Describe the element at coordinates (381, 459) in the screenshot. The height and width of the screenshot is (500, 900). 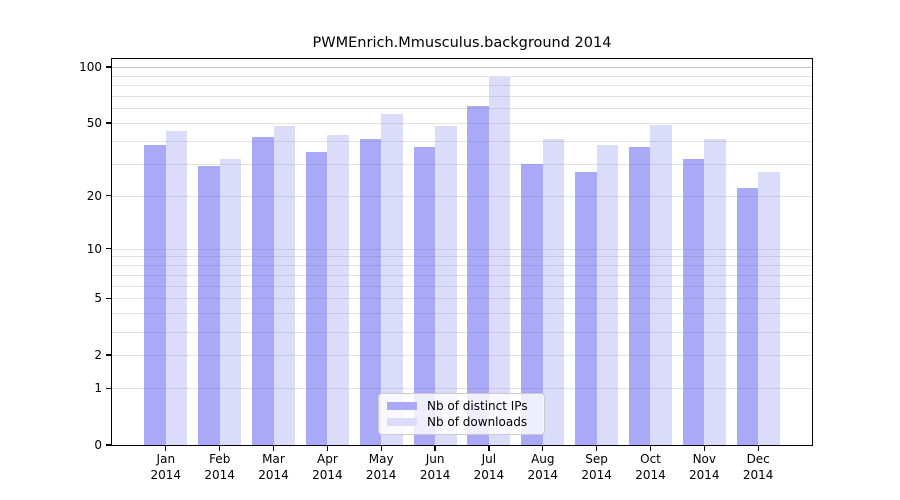
I see `x-axis-label-month: May` at that location.